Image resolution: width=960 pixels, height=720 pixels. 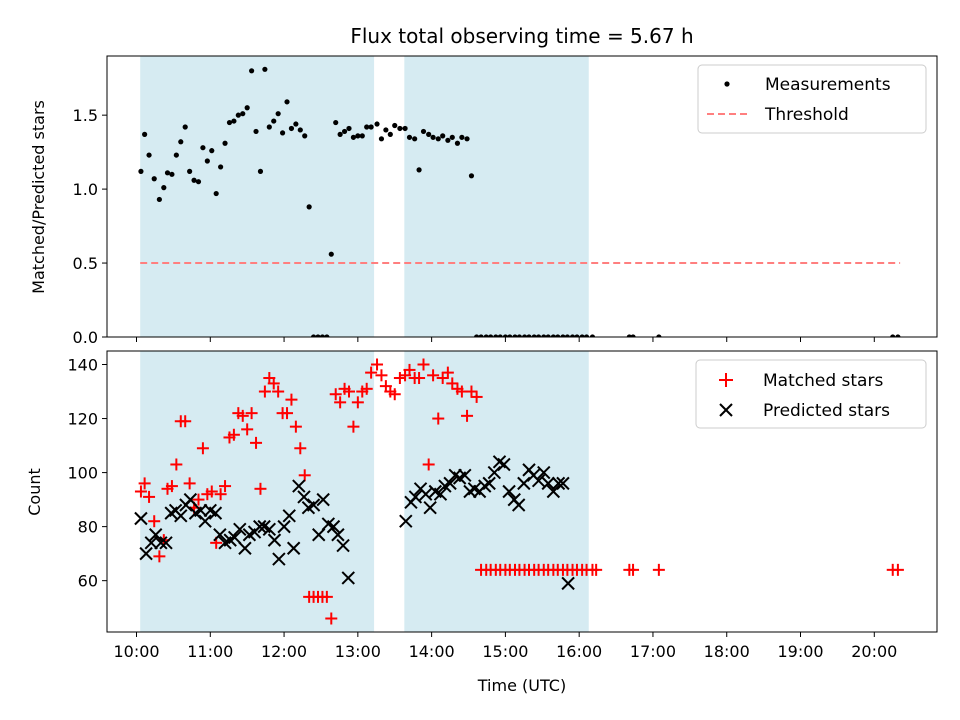 I want to click on y-tick-label: 1.5, so click(x=85, y=115).